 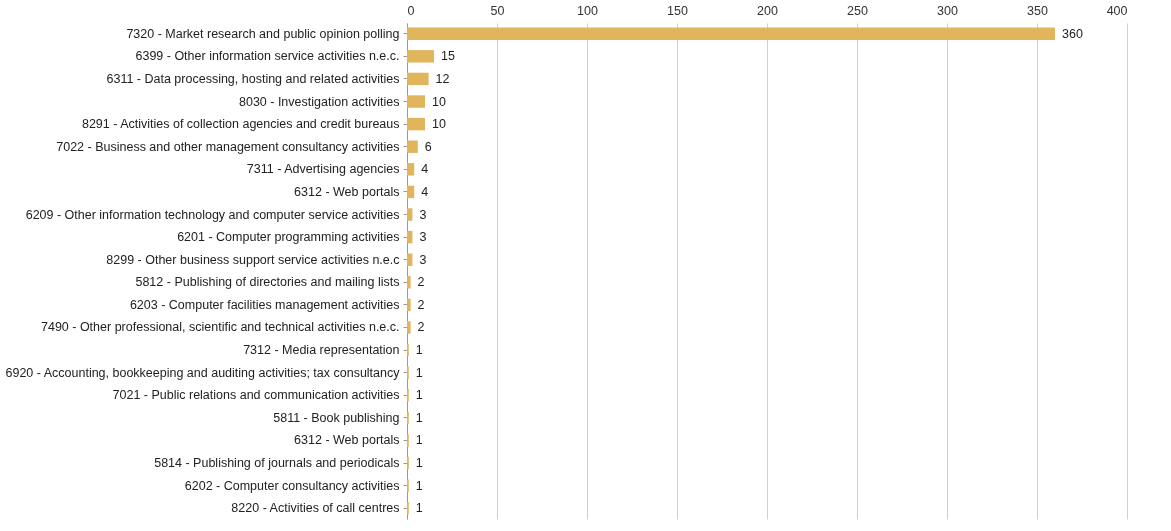 I want to click on data-label: 6, so click(x=428, y=146).